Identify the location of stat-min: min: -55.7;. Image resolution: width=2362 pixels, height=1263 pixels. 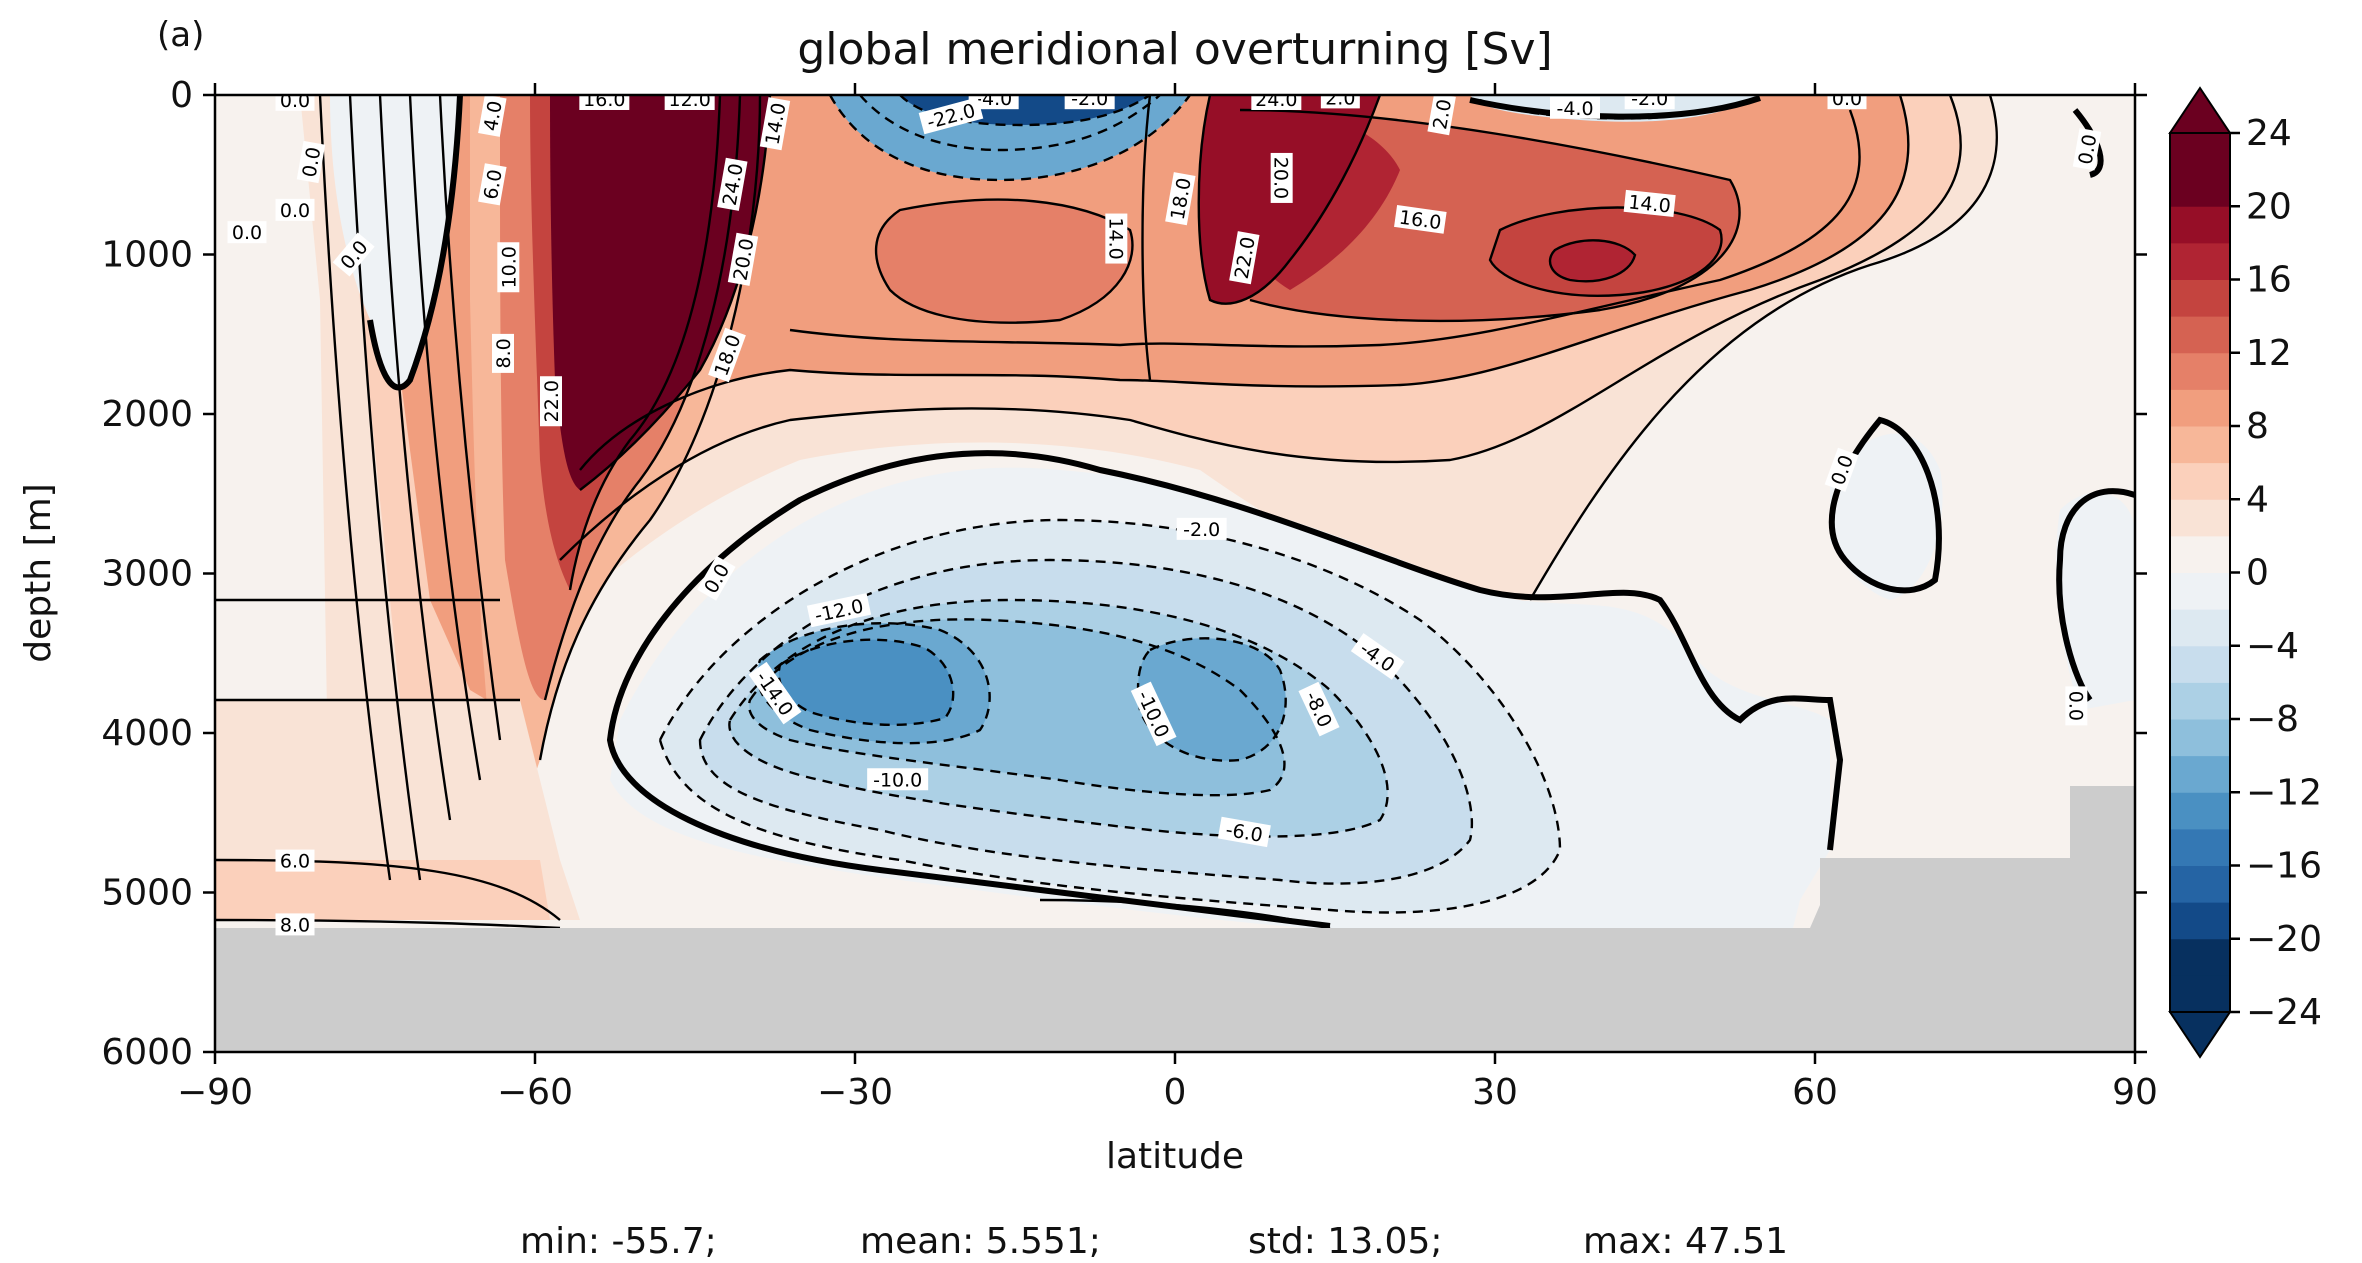
(618, 1241).